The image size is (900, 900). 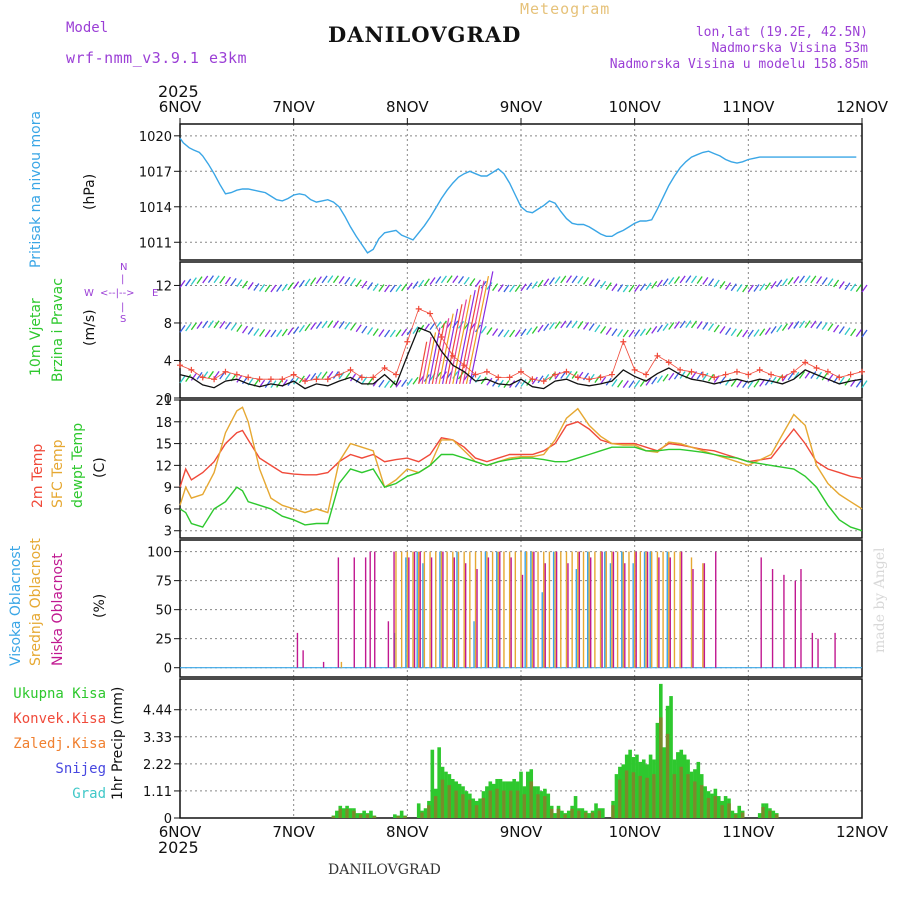 What do you see at coordinates (89, 794) in the screenshot?
I see `precip-legend-hail: Grad` at bounding box center [89, 794].